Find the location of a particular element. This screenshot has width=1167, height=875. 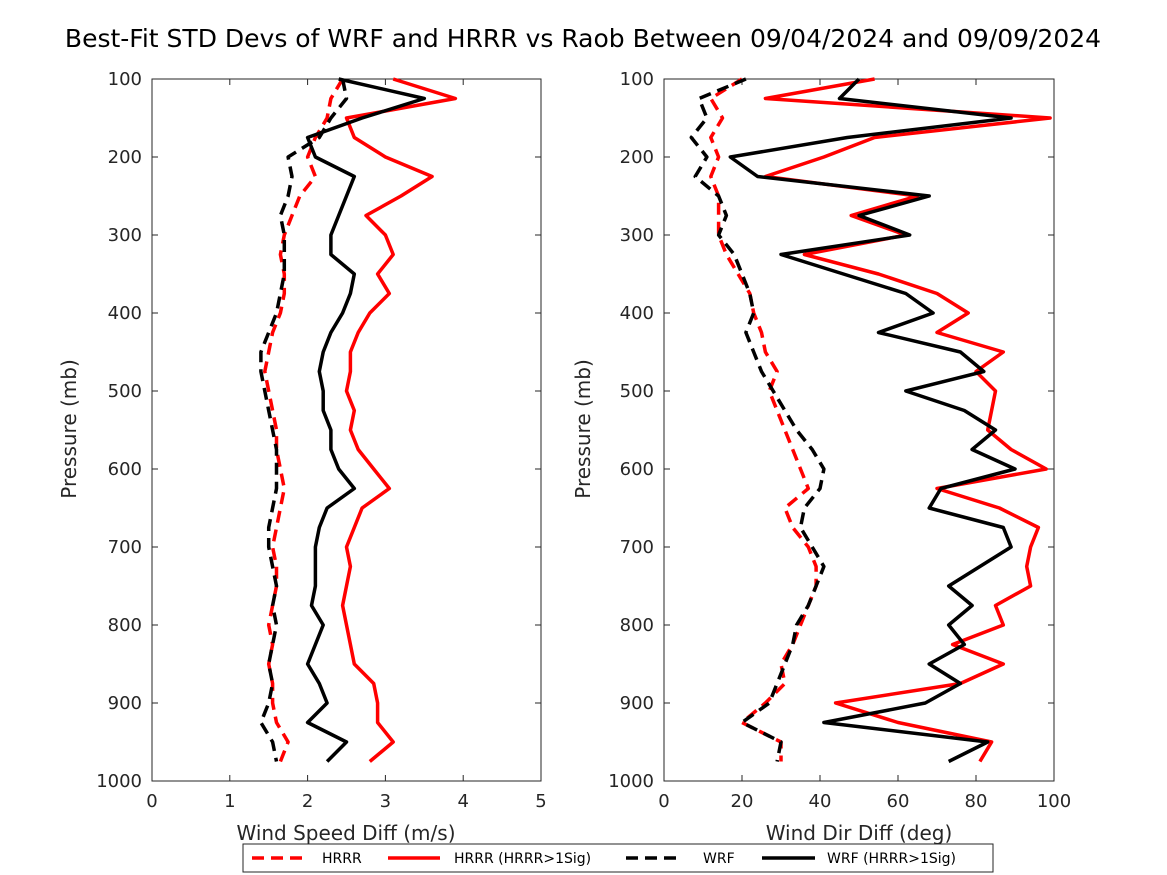

wind-speed-ytick-label: 500 is located at coordinates (125, 391).